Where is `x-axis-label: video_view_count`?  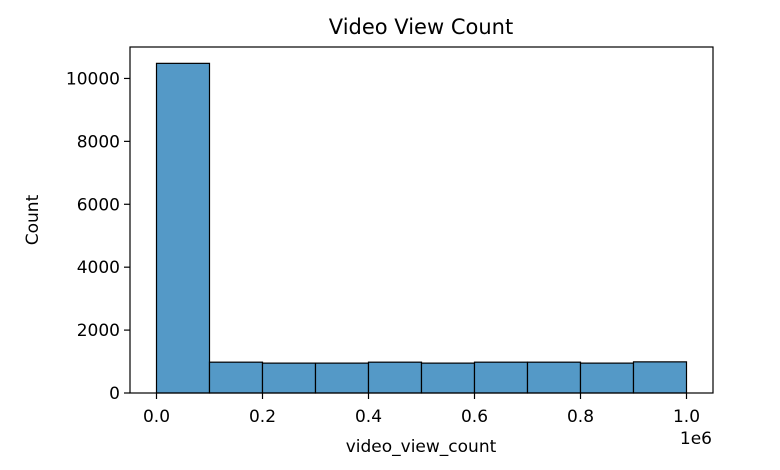
x-axis-label: video_view_count is located at coordinates (421, 447).